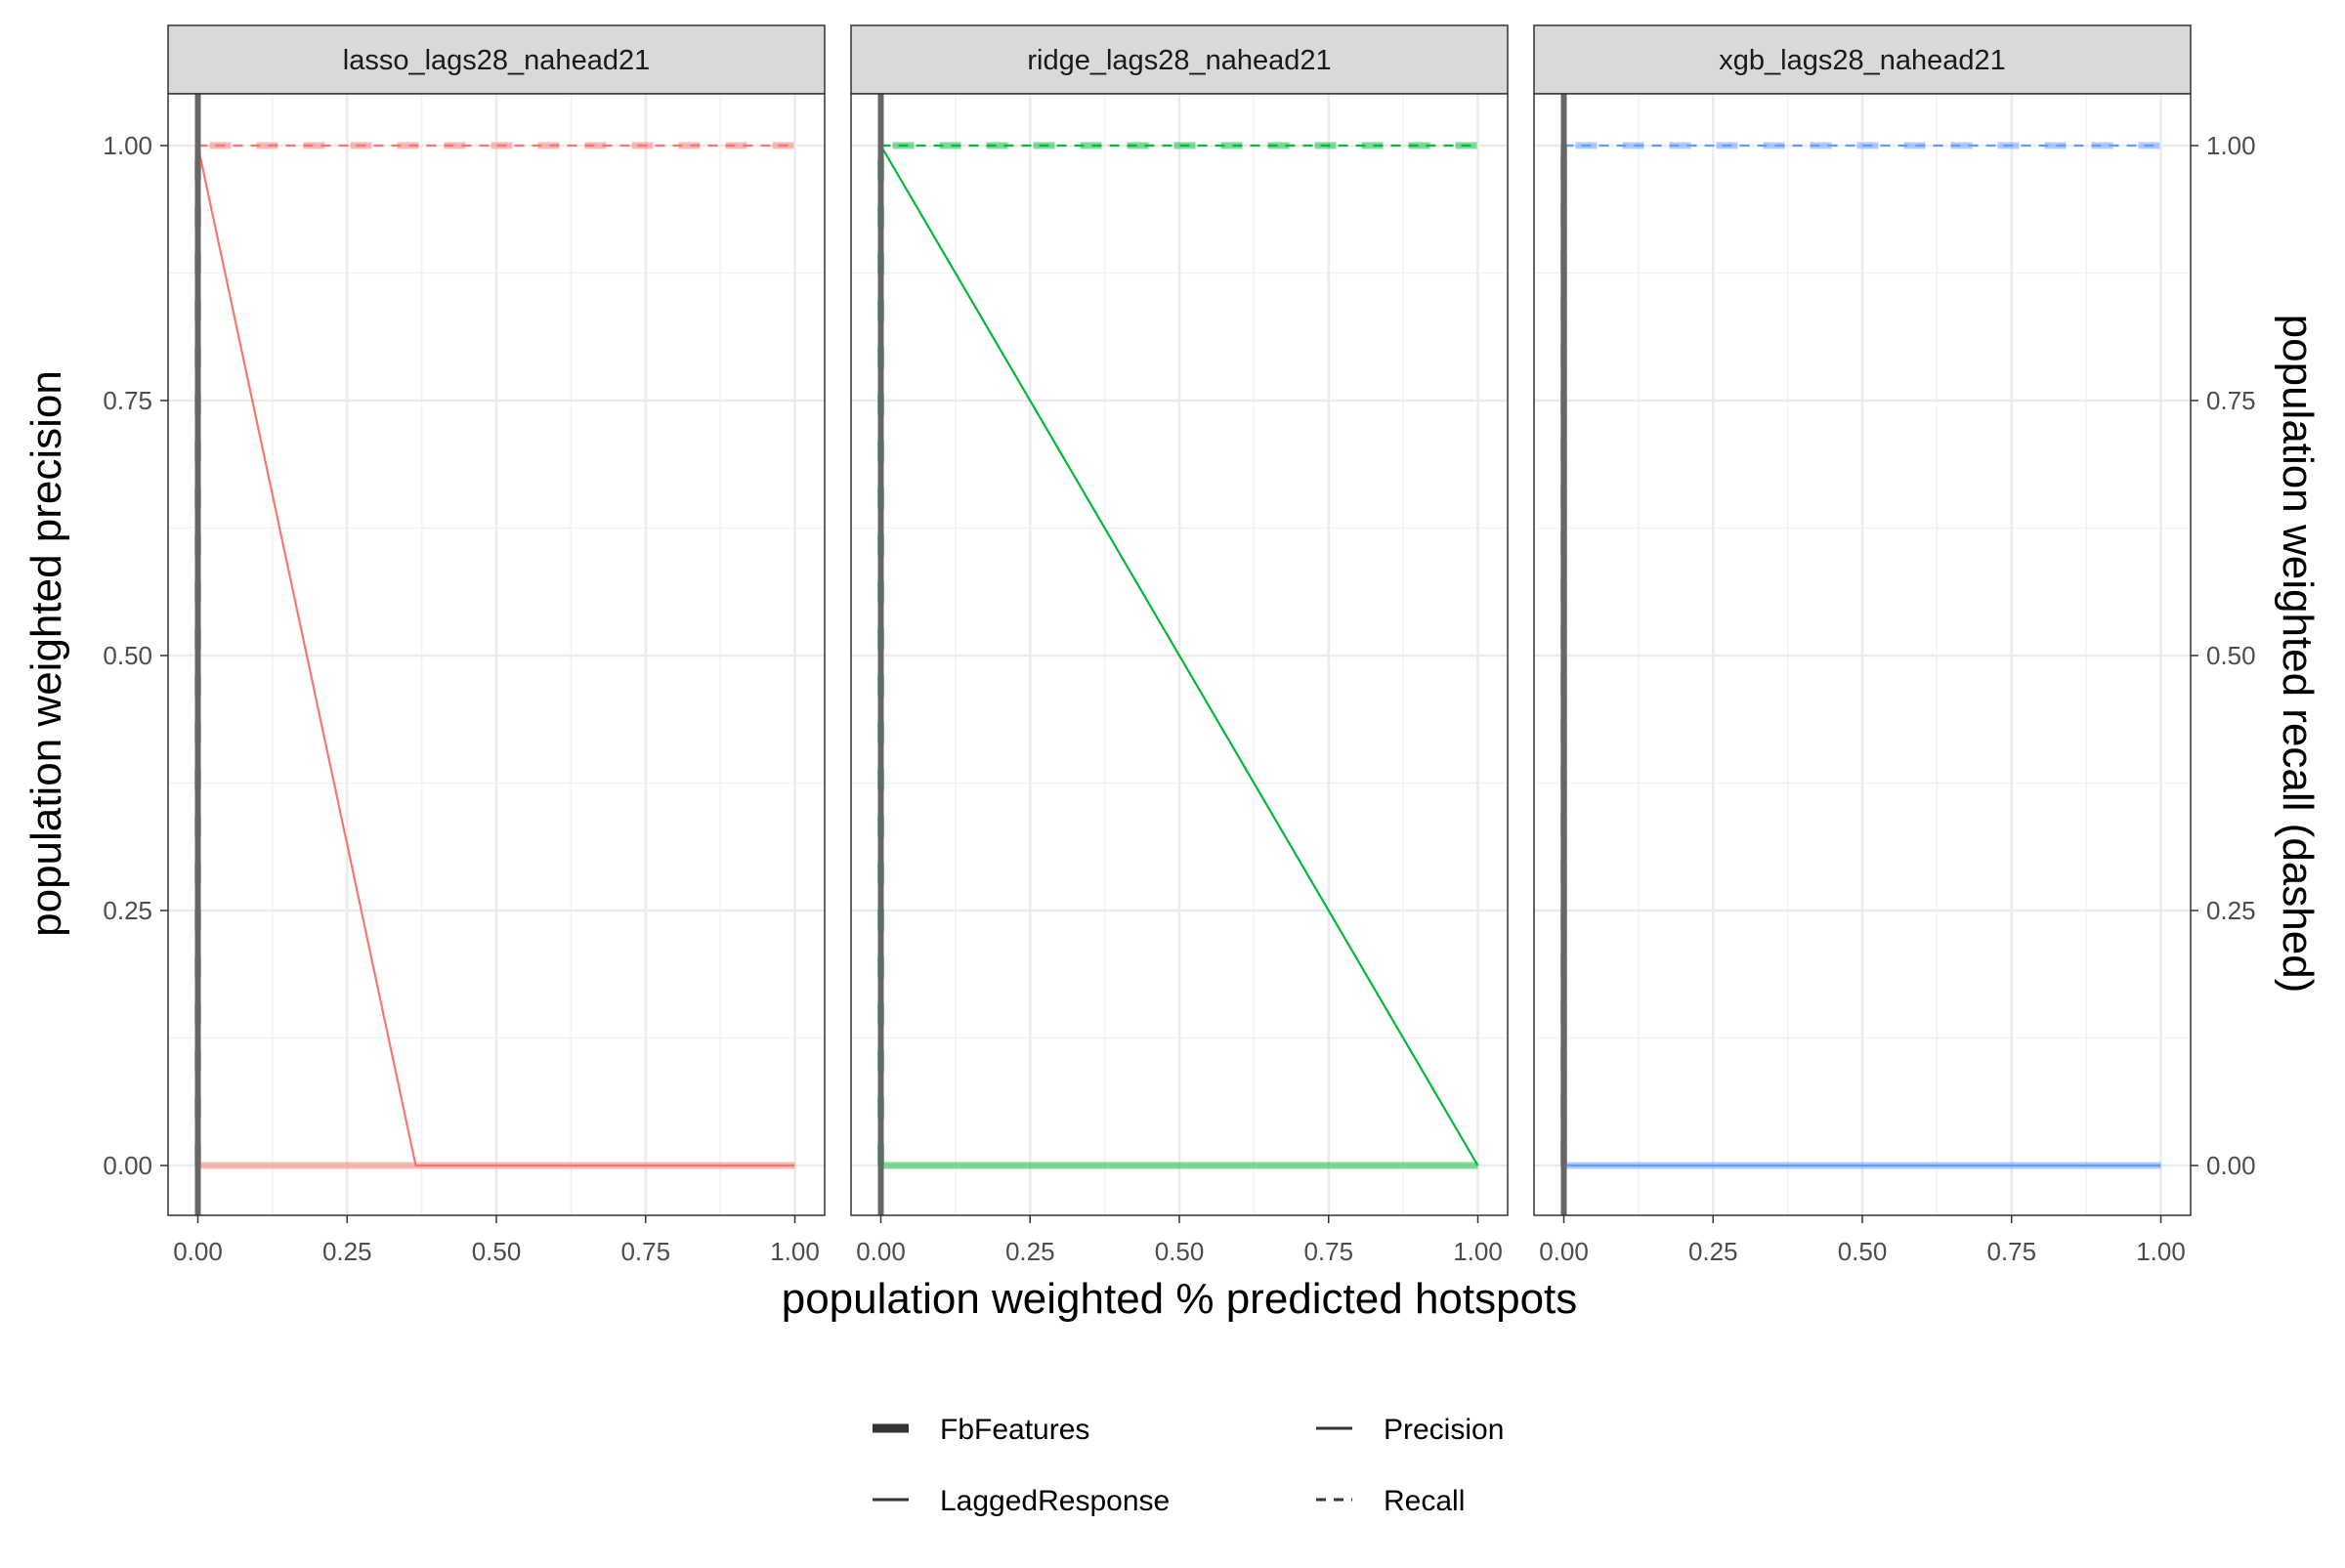  Describe the element at coordinates (1444, 1430) in the screenshot. I see `legend-label-precision: Precision` at that location.